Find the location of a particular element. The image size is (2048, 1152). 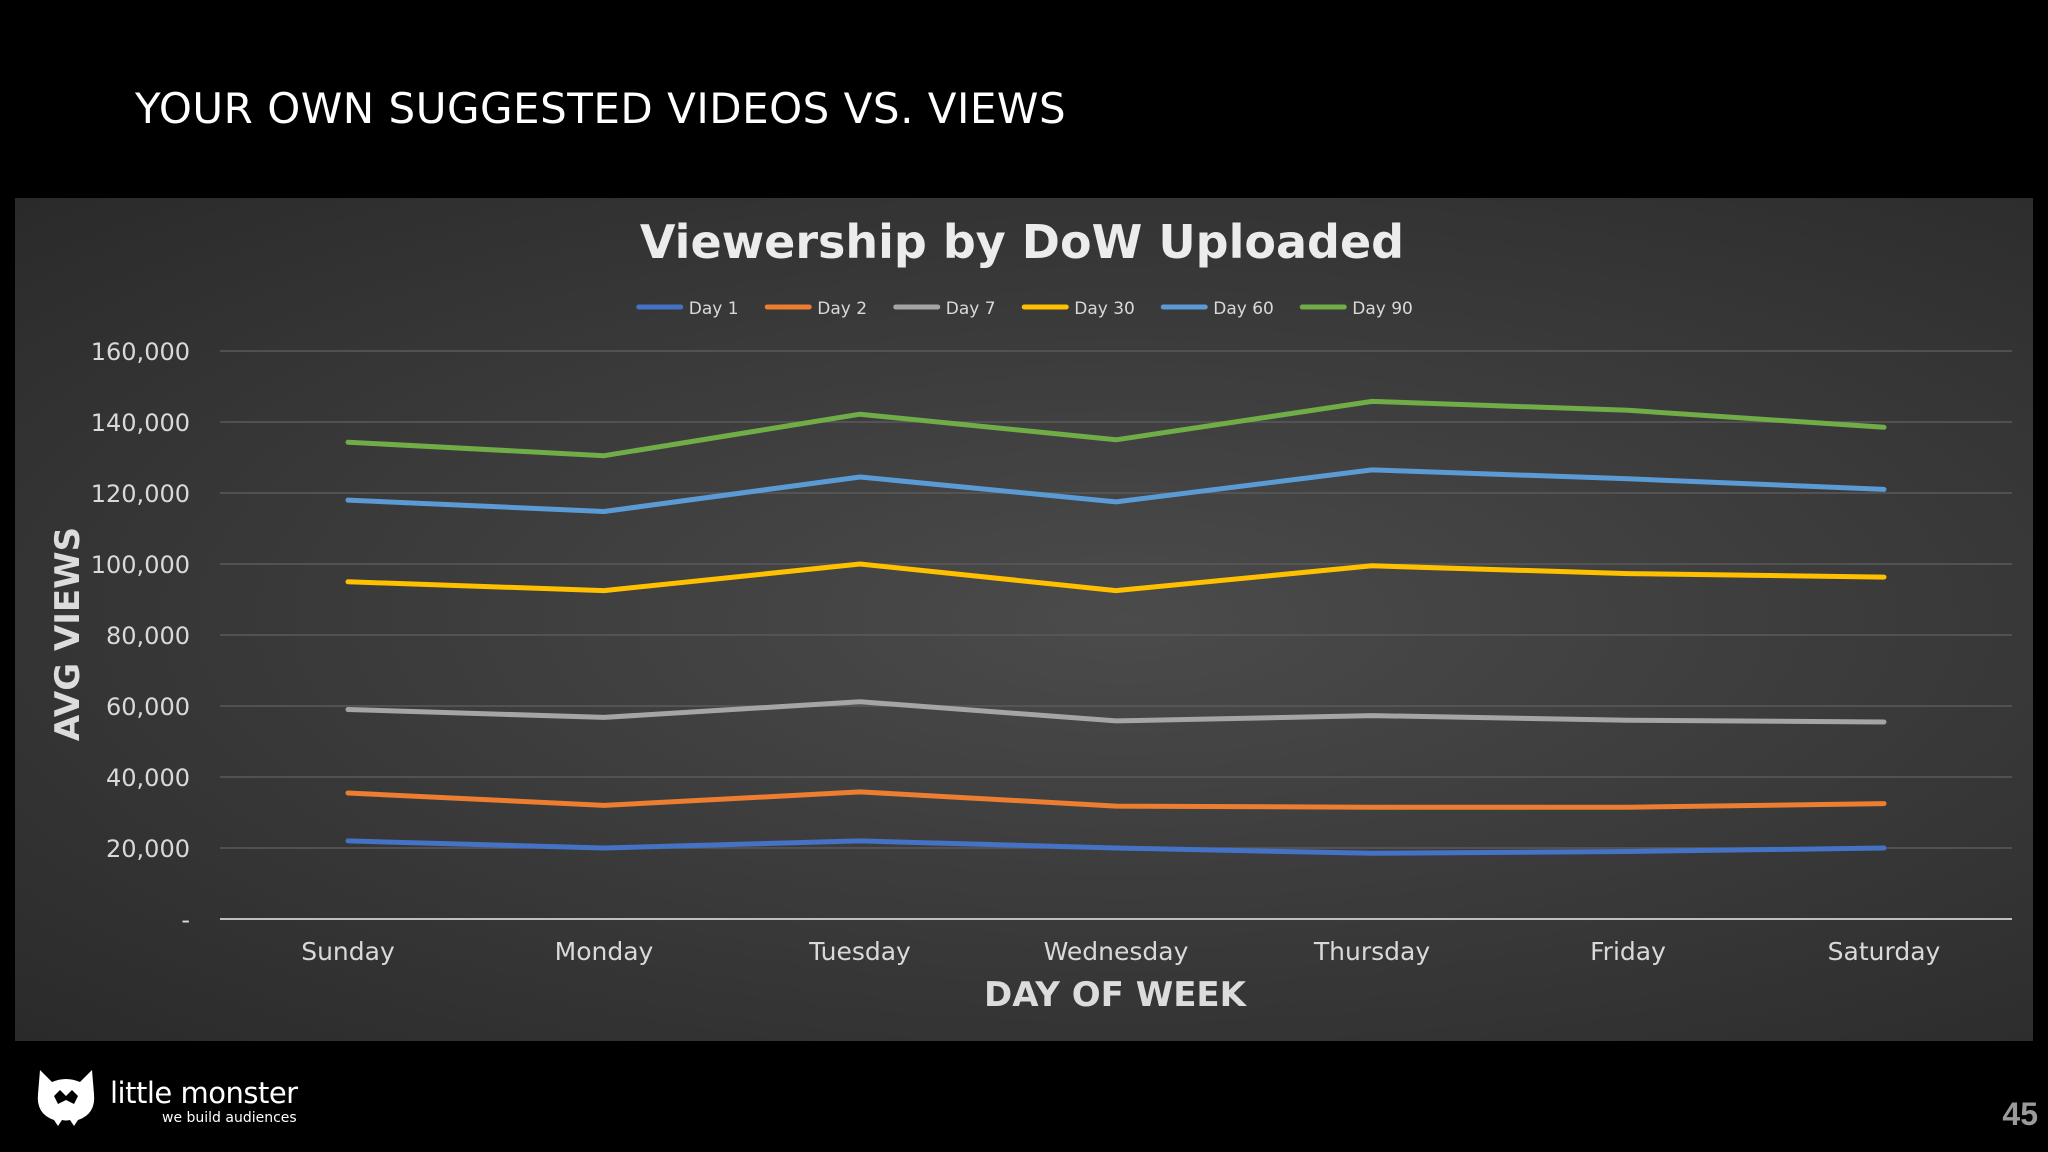

legend-label: Day 30 is located at coordinates (1104, 309).